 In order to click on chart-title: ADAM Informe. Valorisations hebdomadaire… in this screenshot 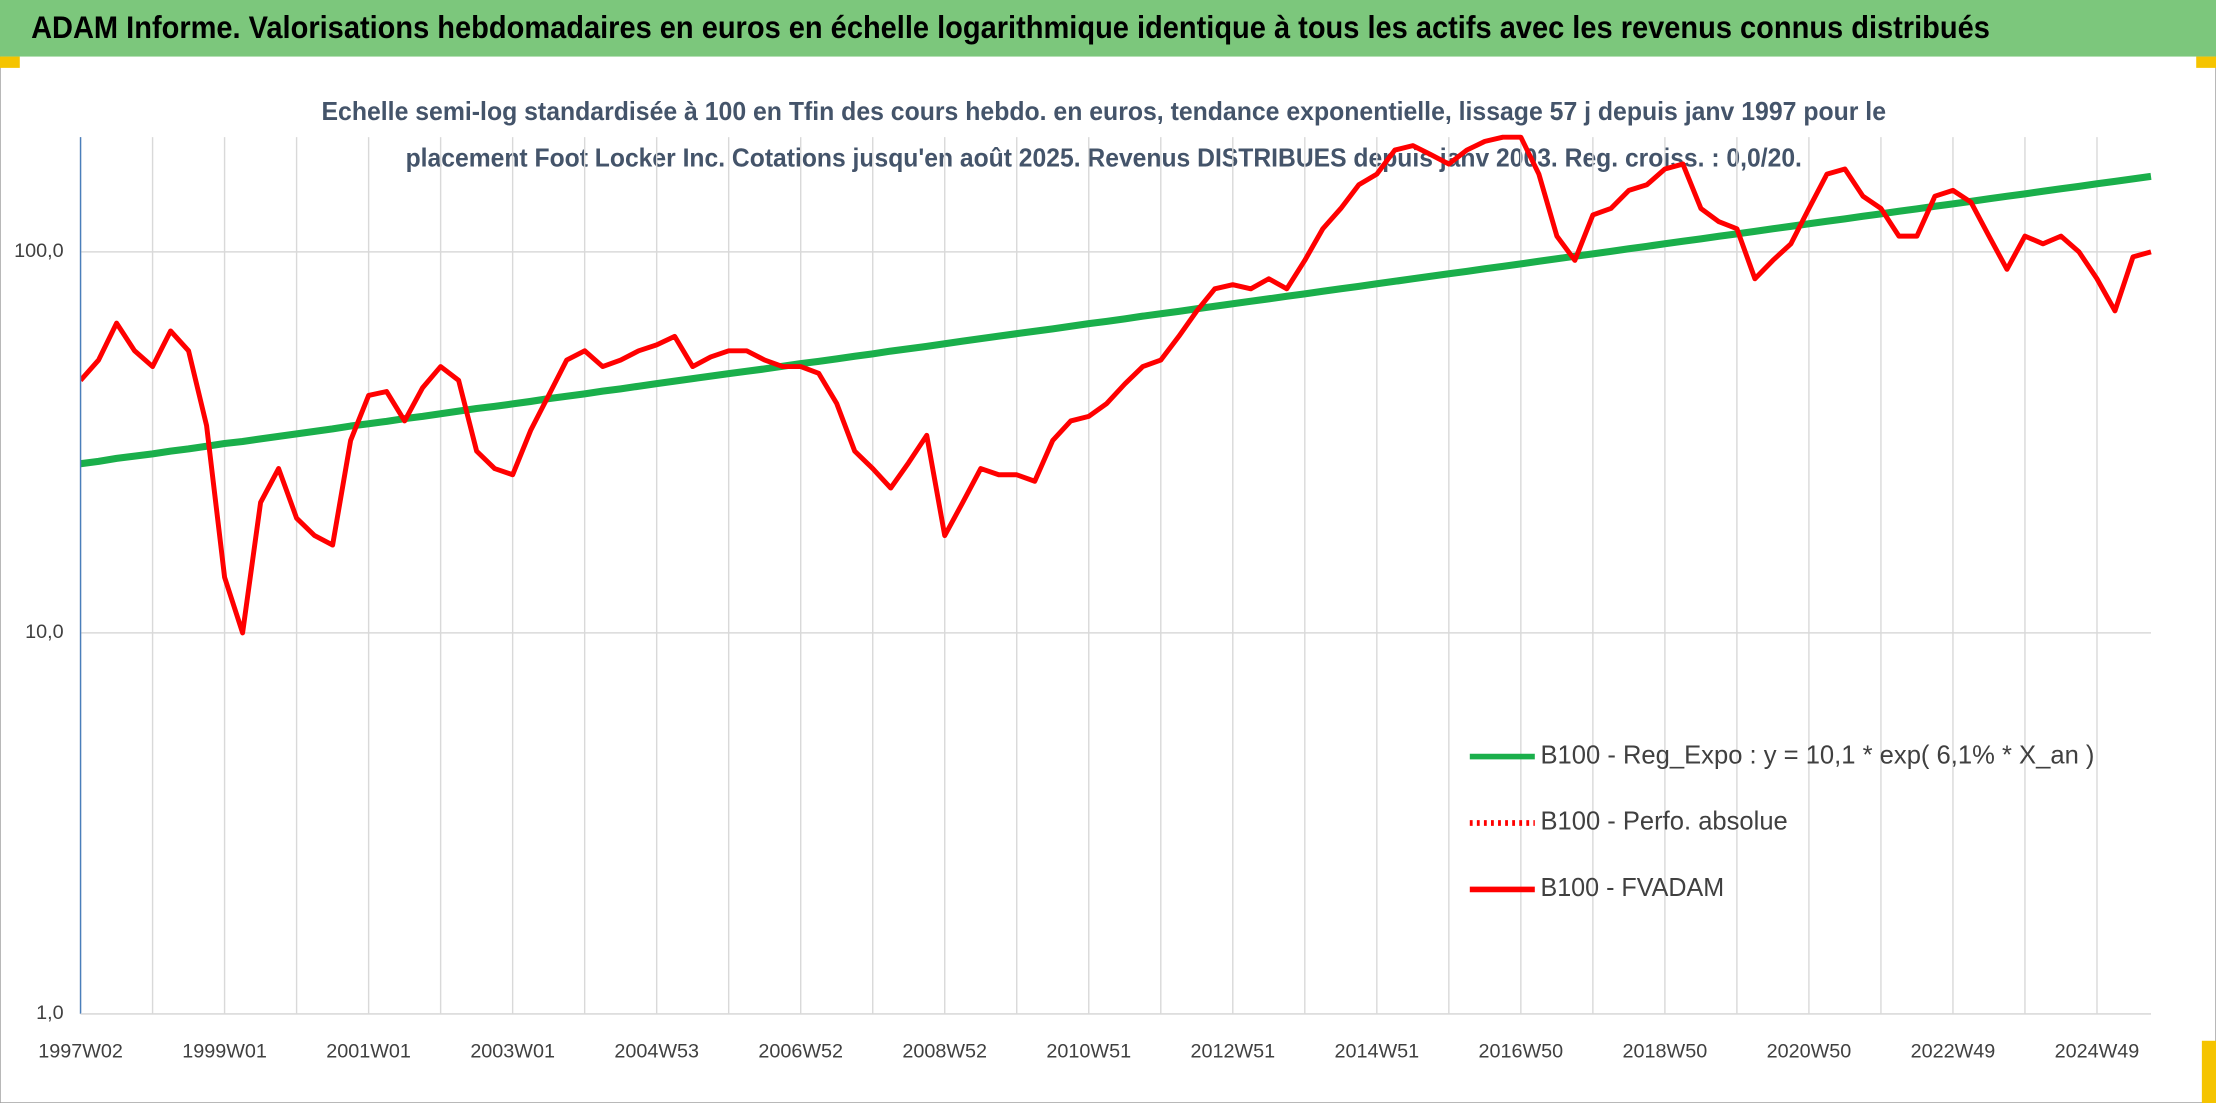, I will do `click(1010, 27)`.